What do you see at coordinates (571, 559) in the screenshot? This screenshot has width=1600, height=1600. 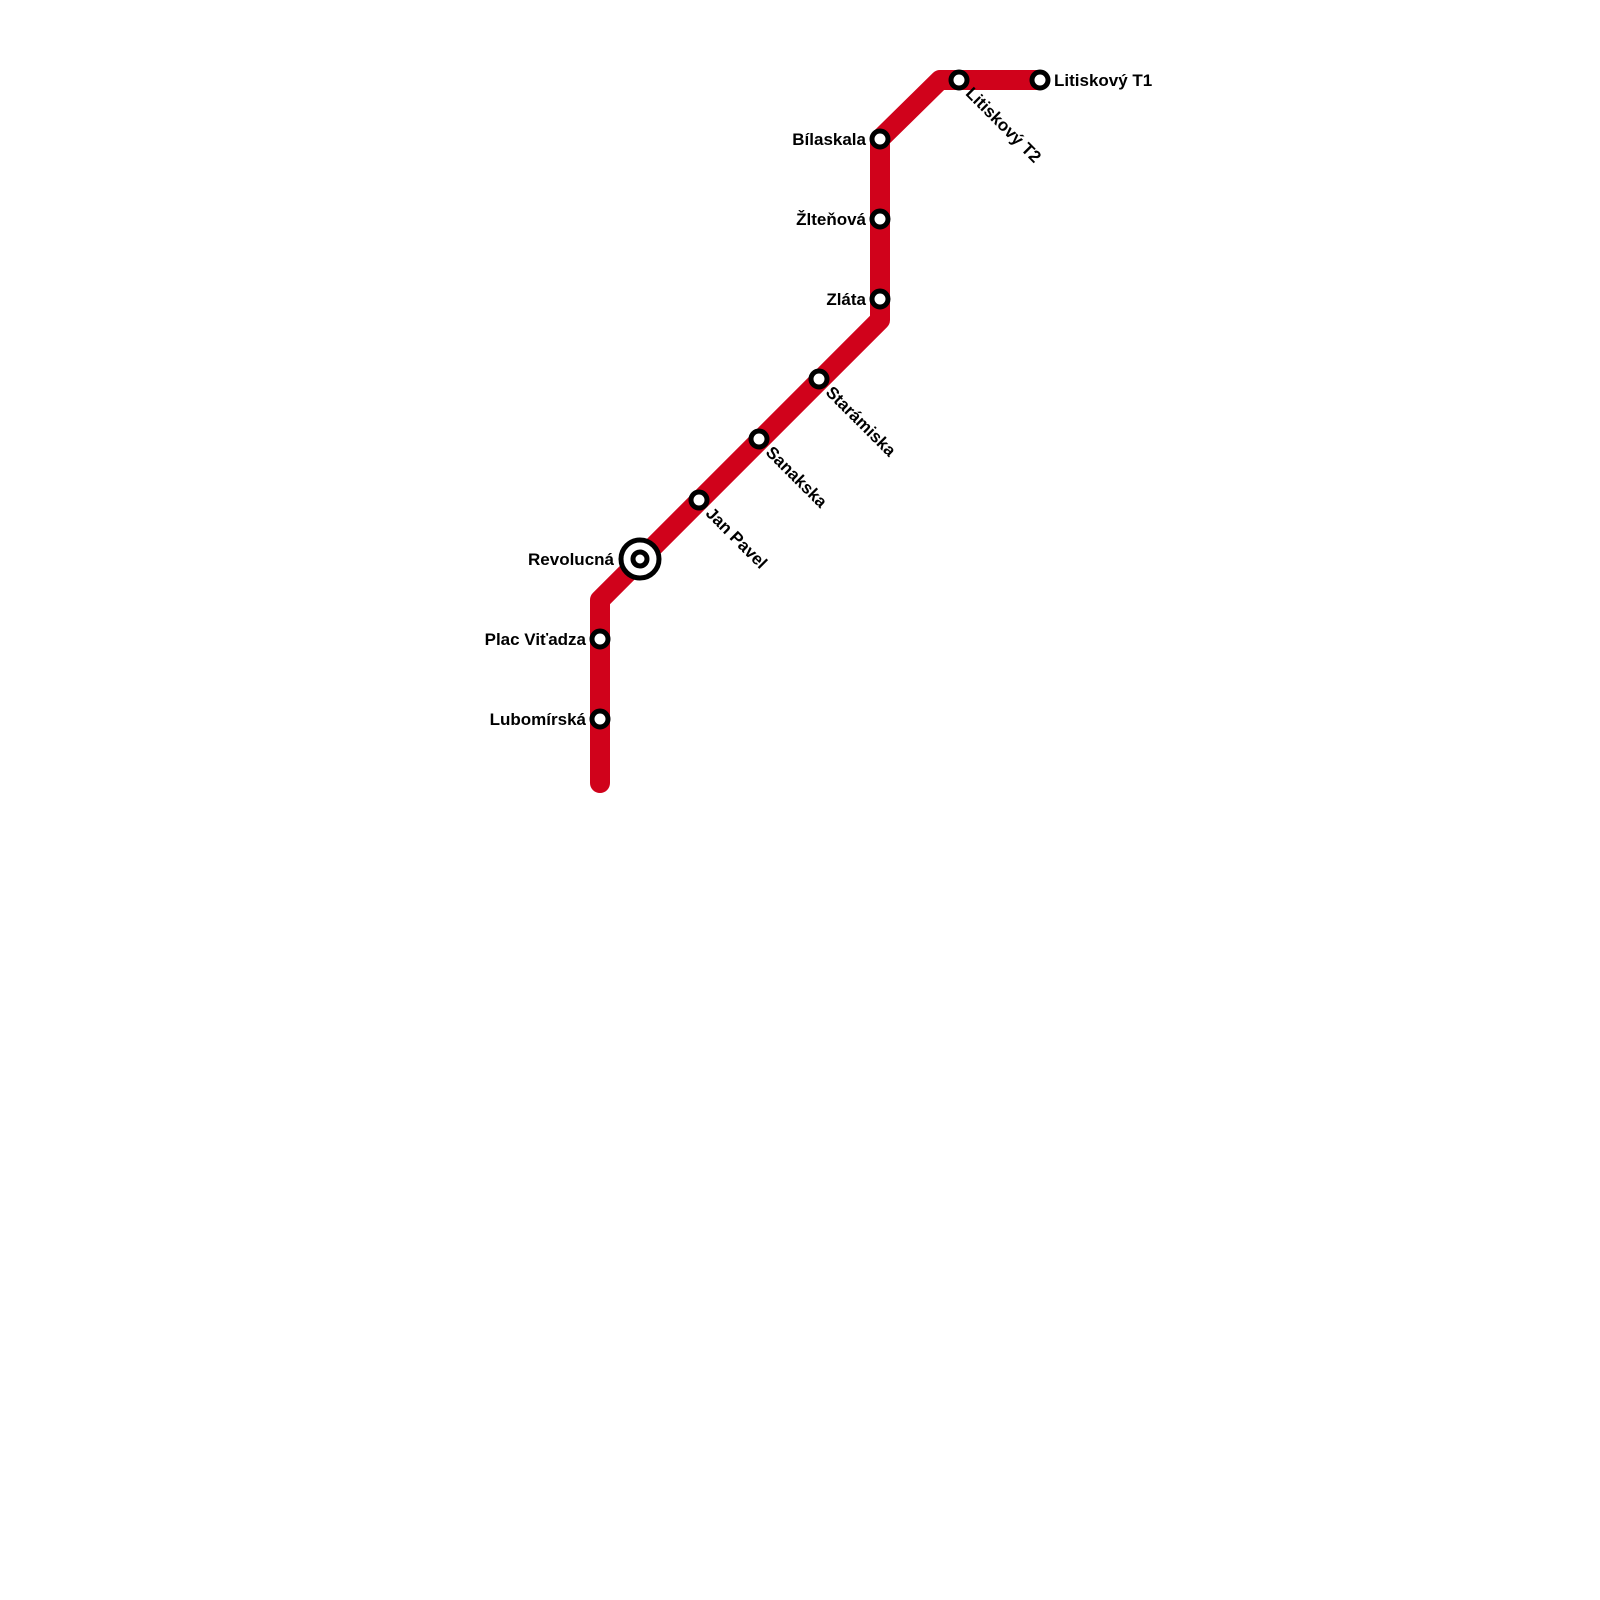 I see `station-label: Revolucná` at bounding box center [571, 559].